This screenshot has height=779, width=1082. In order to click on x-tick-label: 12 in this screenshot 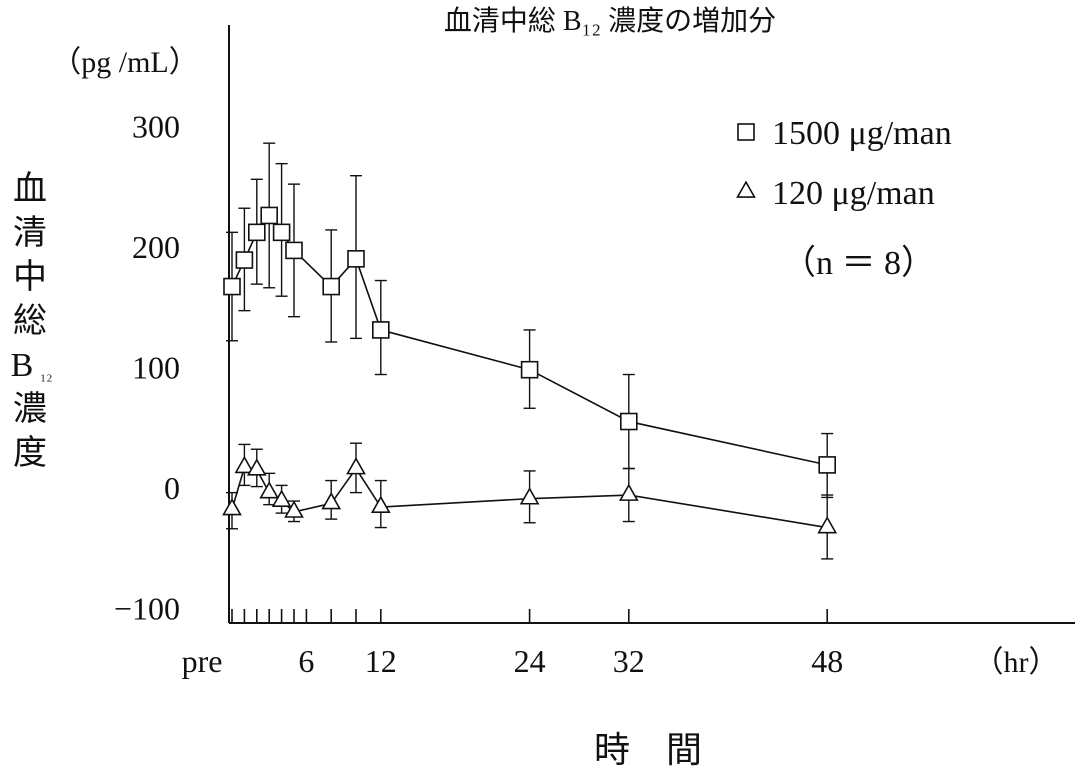, I will do `click(381, 661)`.